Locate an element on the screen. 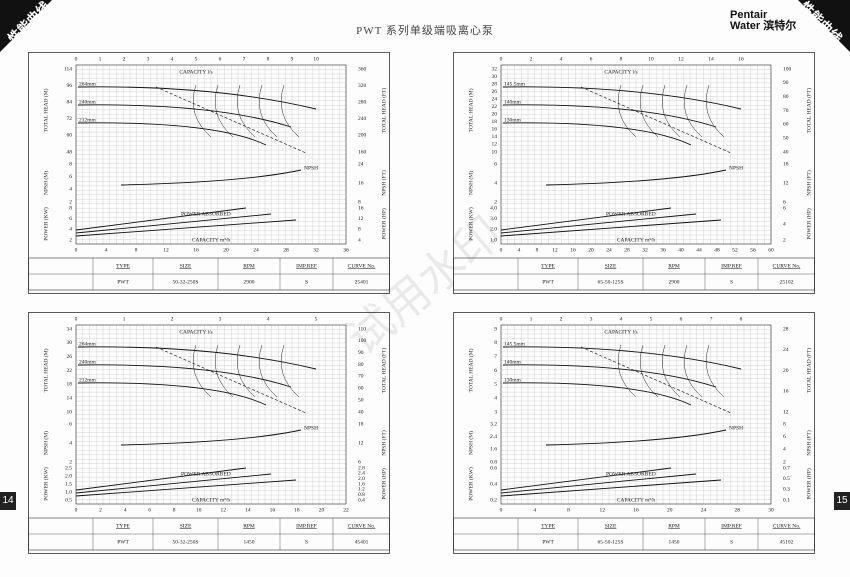  y-tick-label: 32 is located at coordinates (495, 69).